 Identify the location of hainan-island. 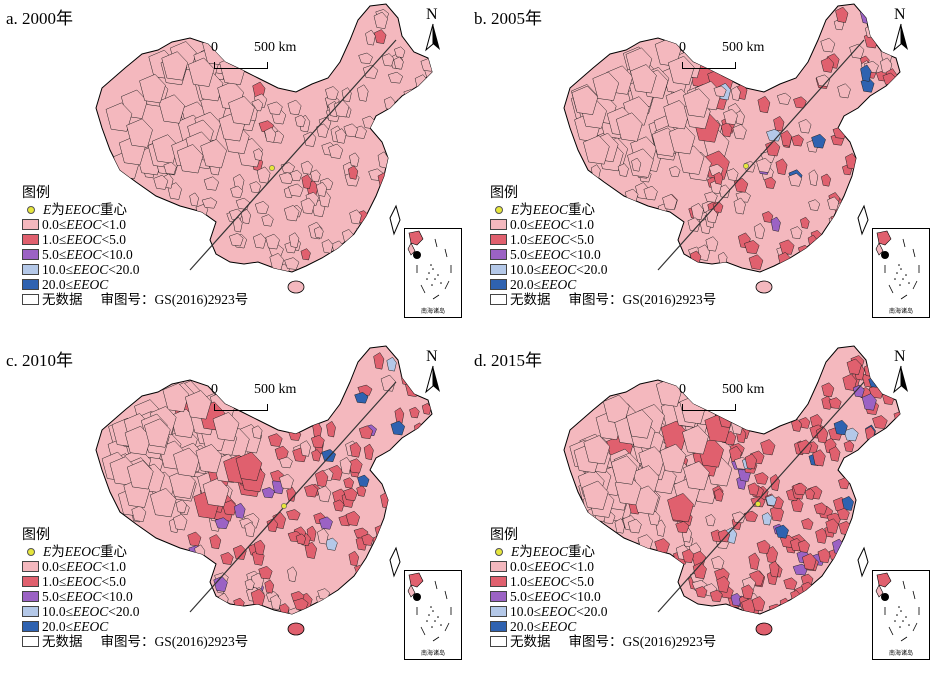
(764, 629).